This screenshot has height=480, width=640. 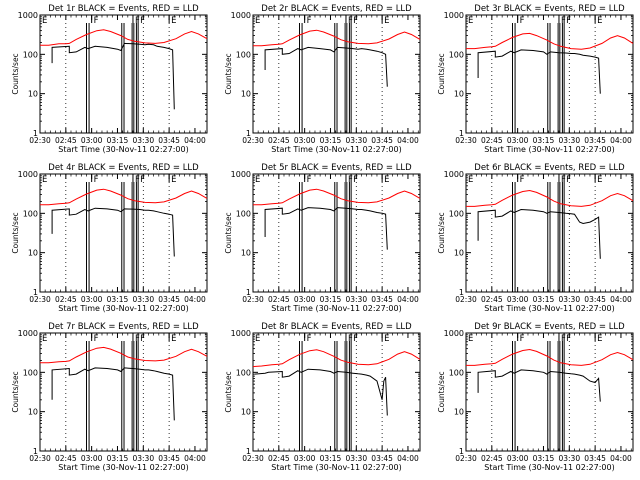 What do you see at coordinates (123, 168) in the screenshot?
I see `panel-title: Det 4r BLACK = Events, RED = LLD` at bounding box center [123, 168].